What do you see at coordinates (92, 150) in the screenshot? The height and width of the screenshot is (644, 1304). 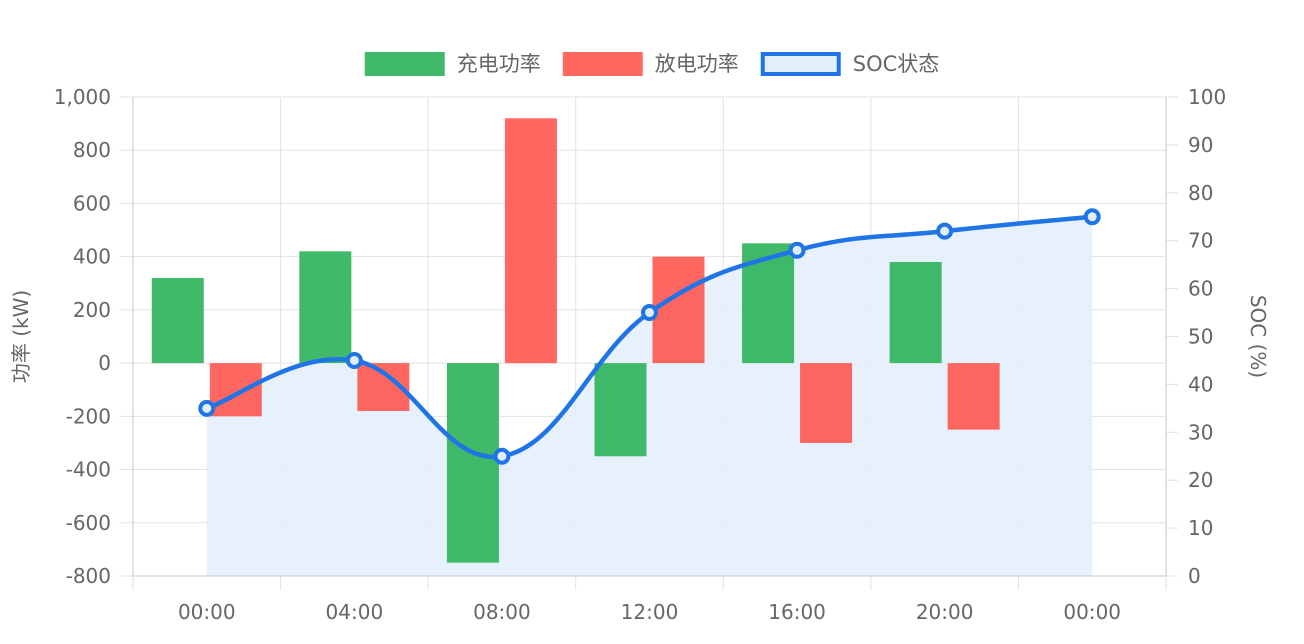 I see `y-left-tick-label: 800` at bounding box center [92, 150].